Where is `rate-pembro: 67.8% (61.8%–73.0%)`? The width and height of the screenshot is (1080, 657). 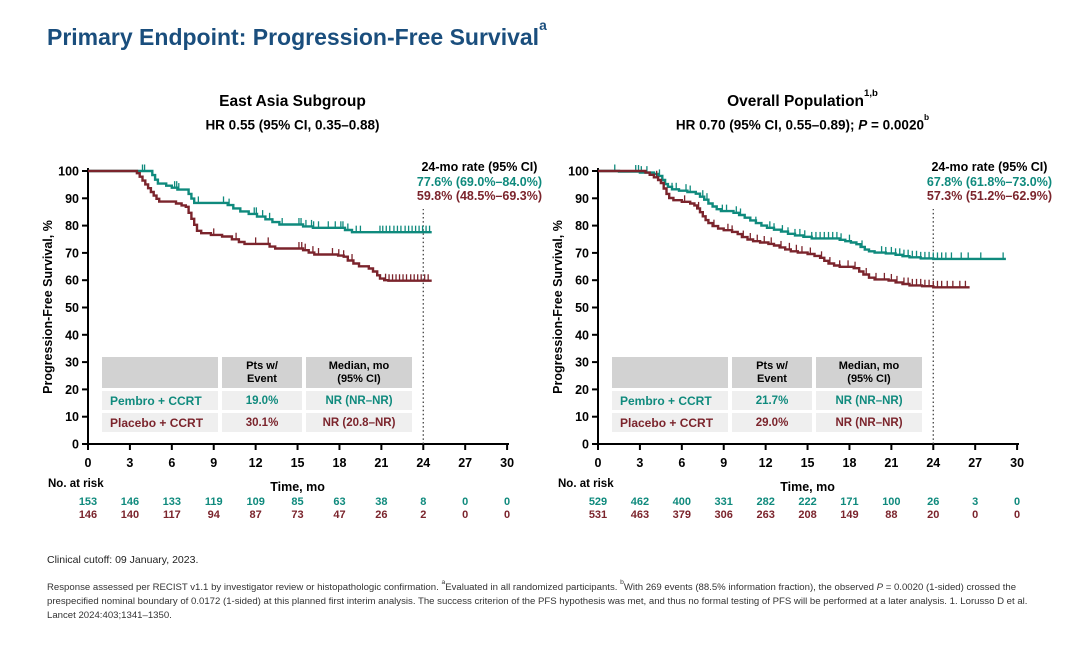
rate-pembro: 67.8% (61.8%–73.0%) is located at coordinates (989, 181).